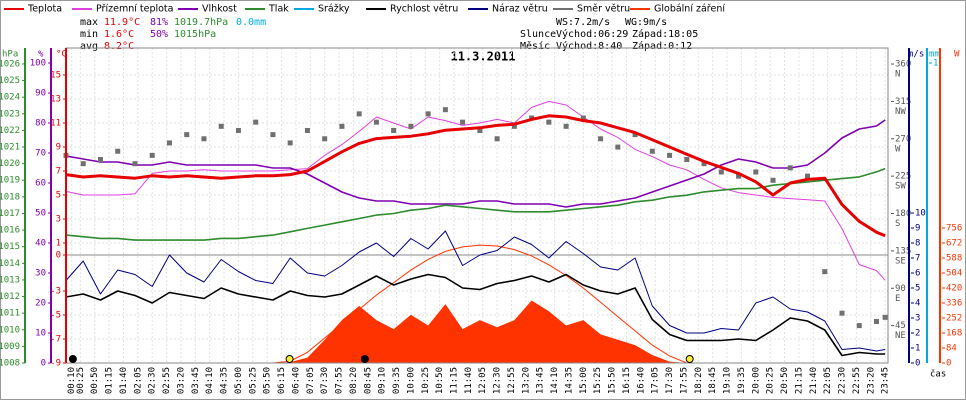  Describe the element at coordinates (699, 380) in the screenshot. I see `x-tick-label: 18:20` at that location.